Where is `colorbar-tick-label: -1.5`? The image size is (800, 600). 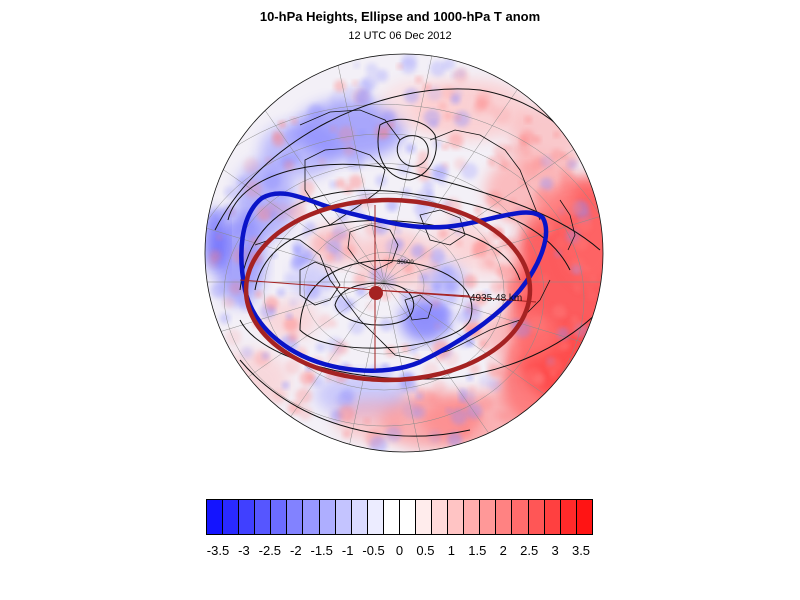 colorbar-tick-label: -1.5 is located at coordinates (321, 550).